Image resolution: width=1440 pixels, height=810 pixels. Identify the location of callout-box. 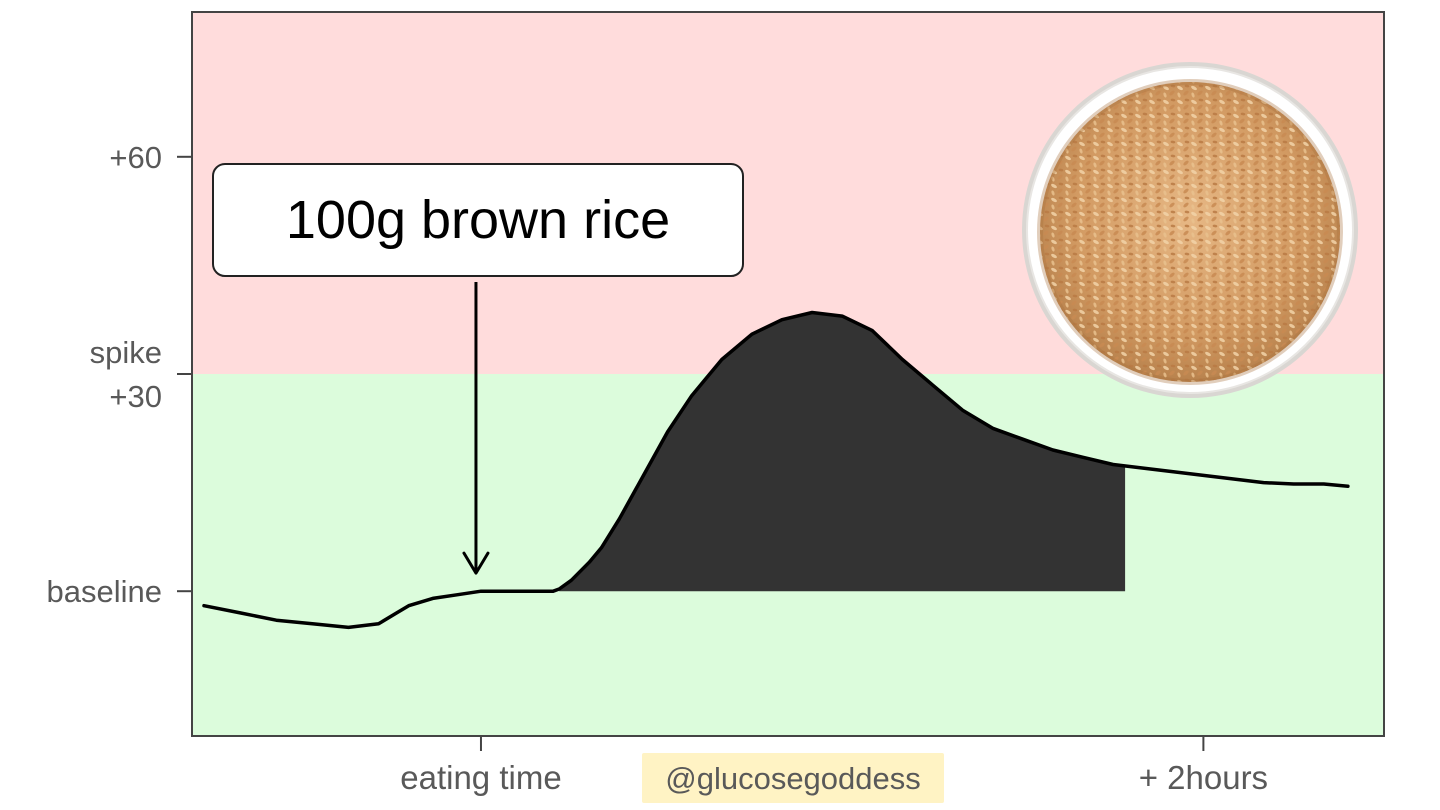
(478, 220).